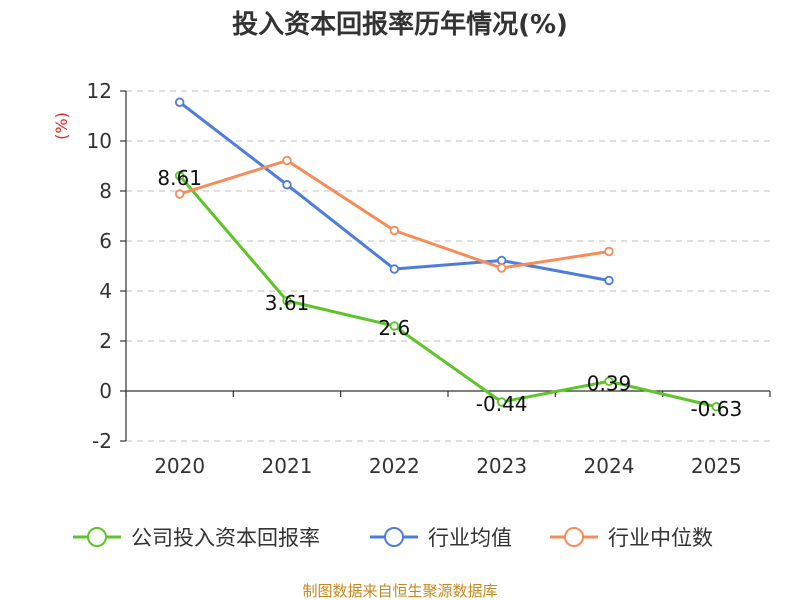  I want to click on chart-title: 投入资本回报率历年情况(%), so click(400, 24).